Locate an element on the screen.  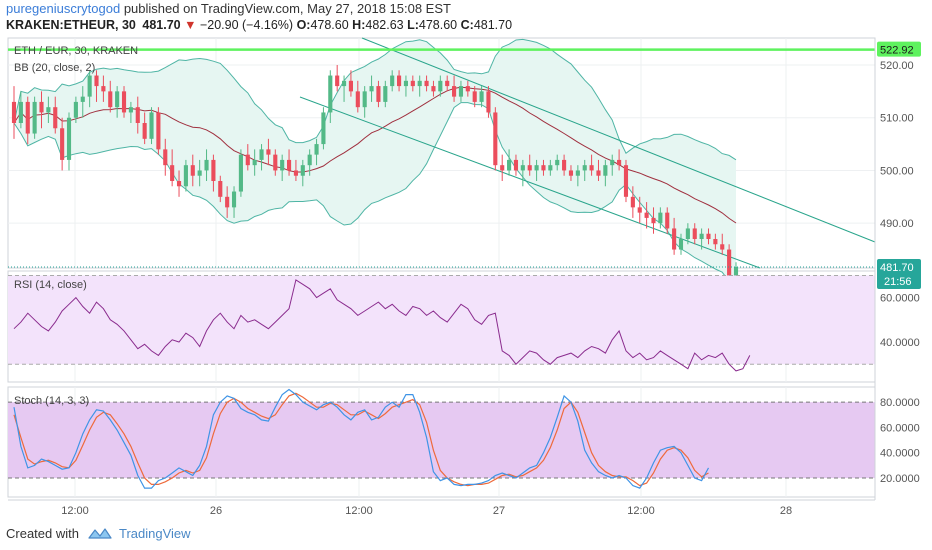
last-price-tag is located at coordinates (899, 273).